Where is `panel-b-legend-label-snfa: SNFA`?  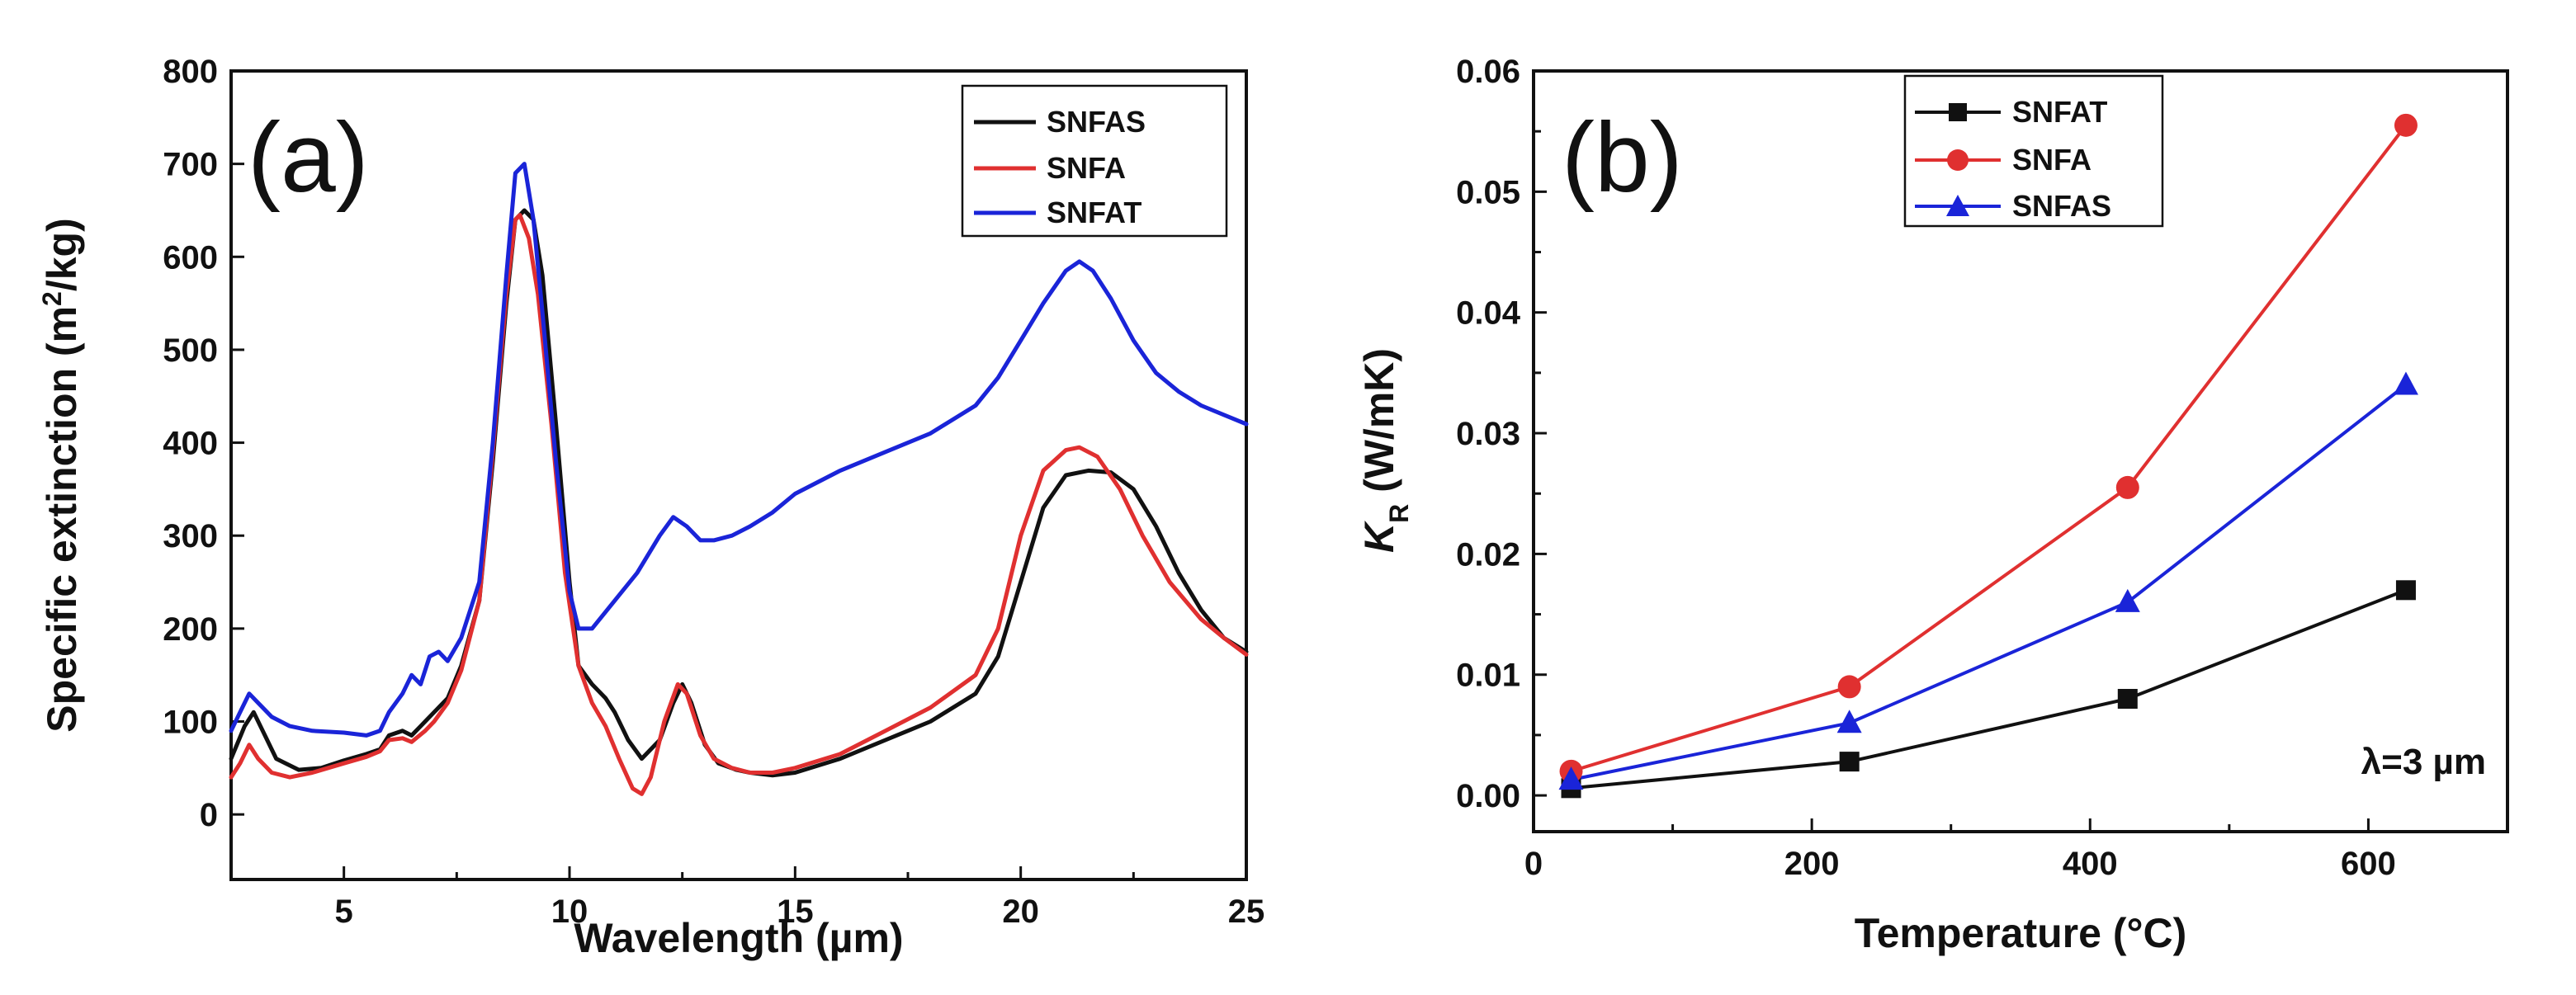
panel-b-legend-label-snfa: SNFA is located at coordinates (2052, 160).